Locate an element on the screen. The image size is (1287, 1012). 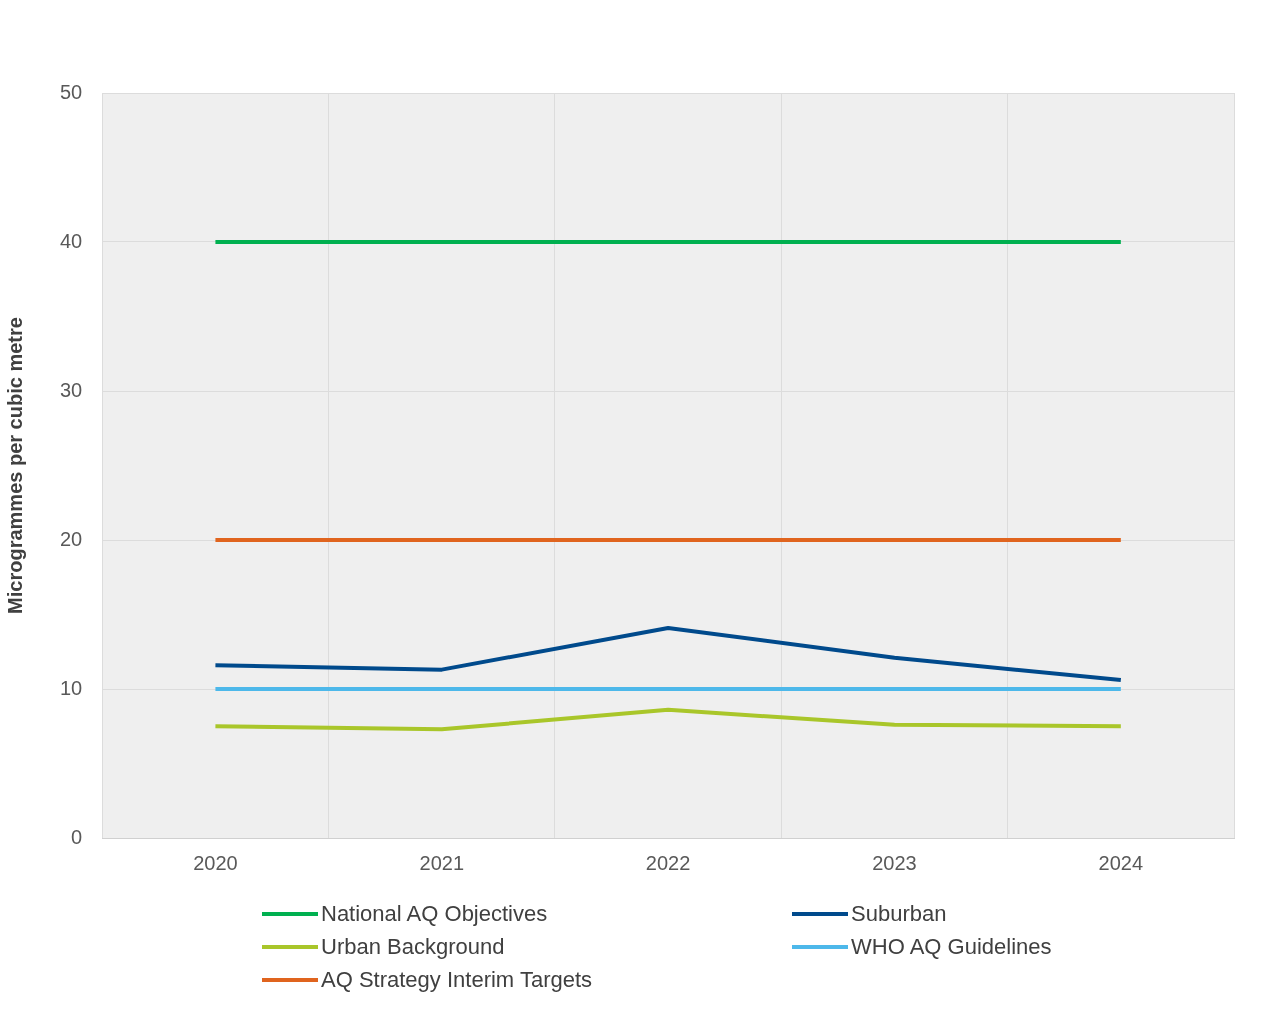
y-tick-label: 10 is located at coordinates (71, 687).